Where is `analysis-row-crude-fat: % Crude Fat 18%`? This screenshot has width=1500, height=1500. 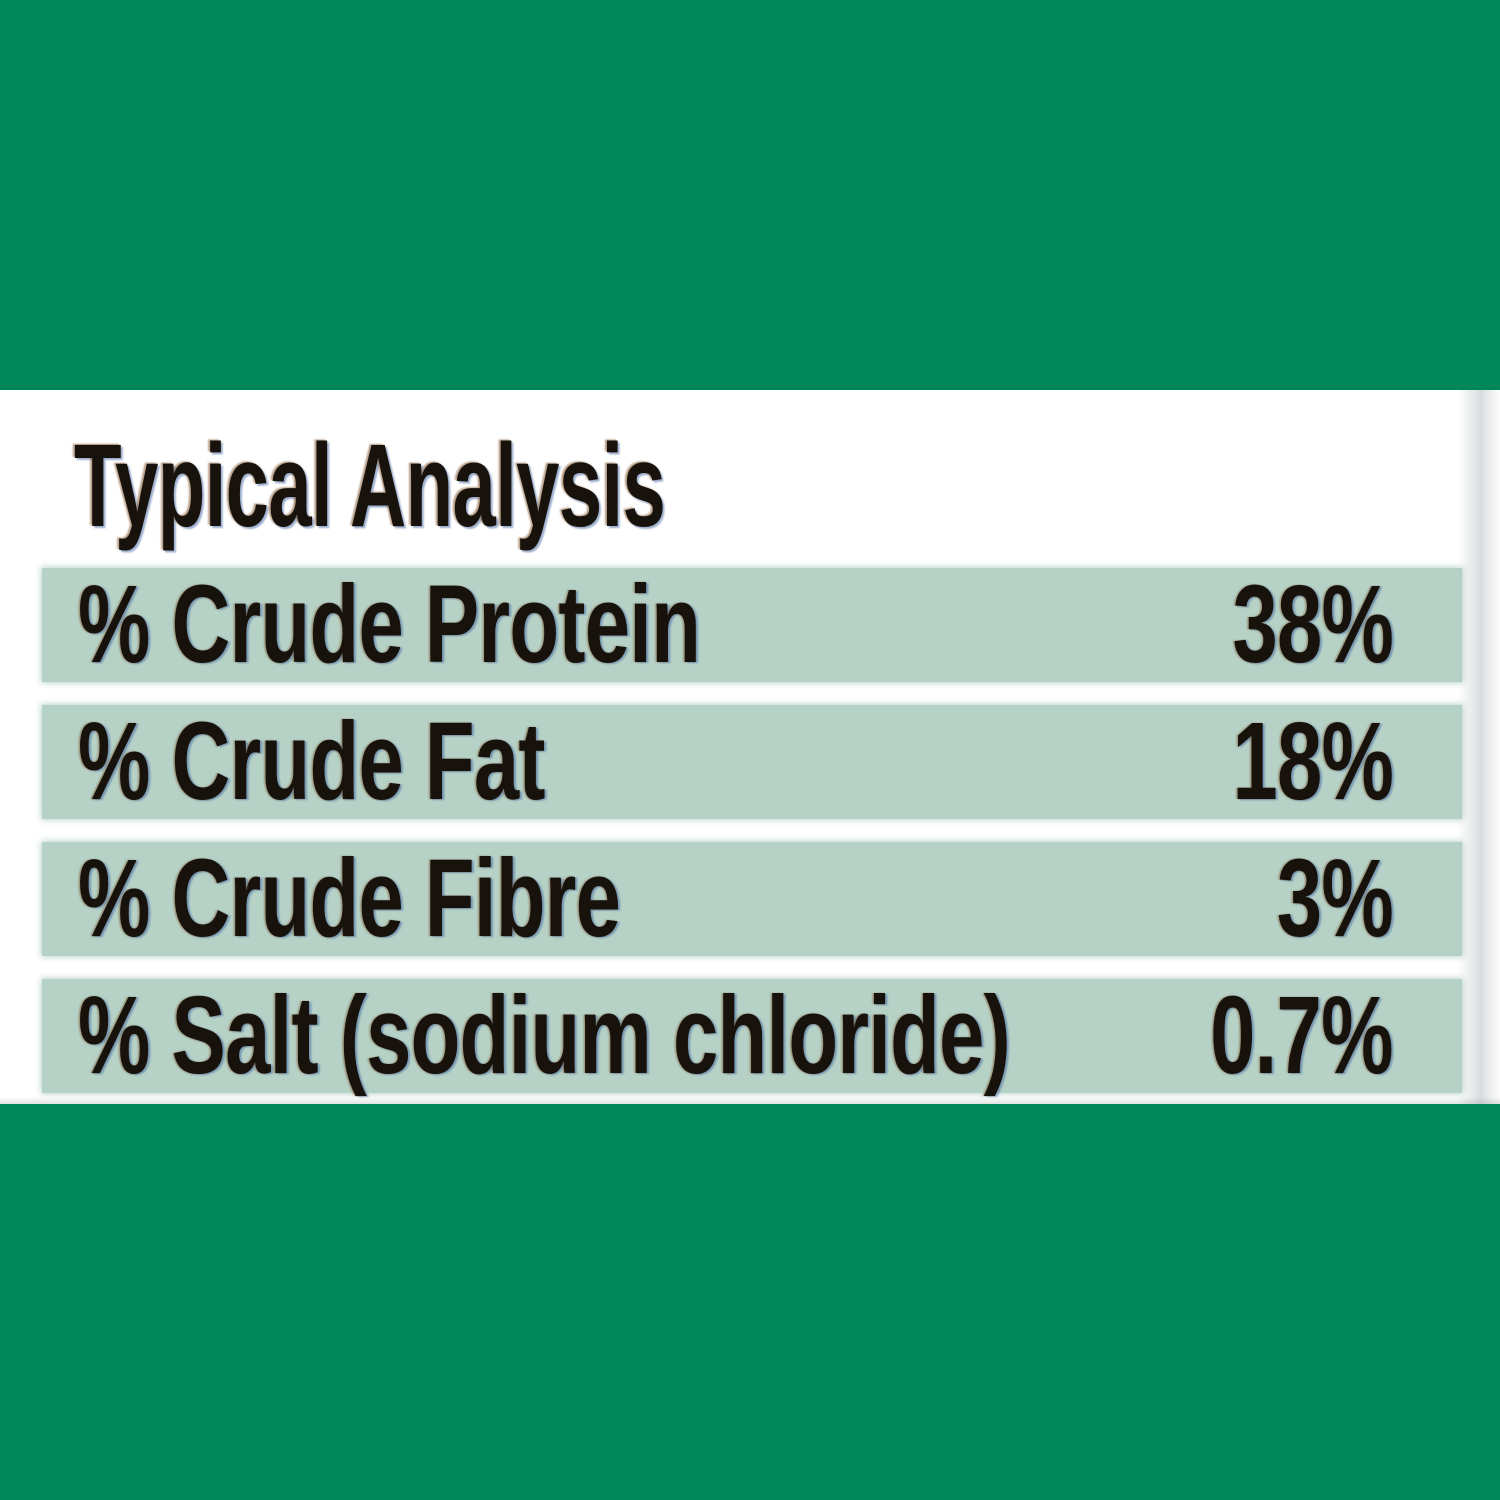 analysis-row-crude-fat: % Crude Fat 18% is located at coordinates (752, 762).